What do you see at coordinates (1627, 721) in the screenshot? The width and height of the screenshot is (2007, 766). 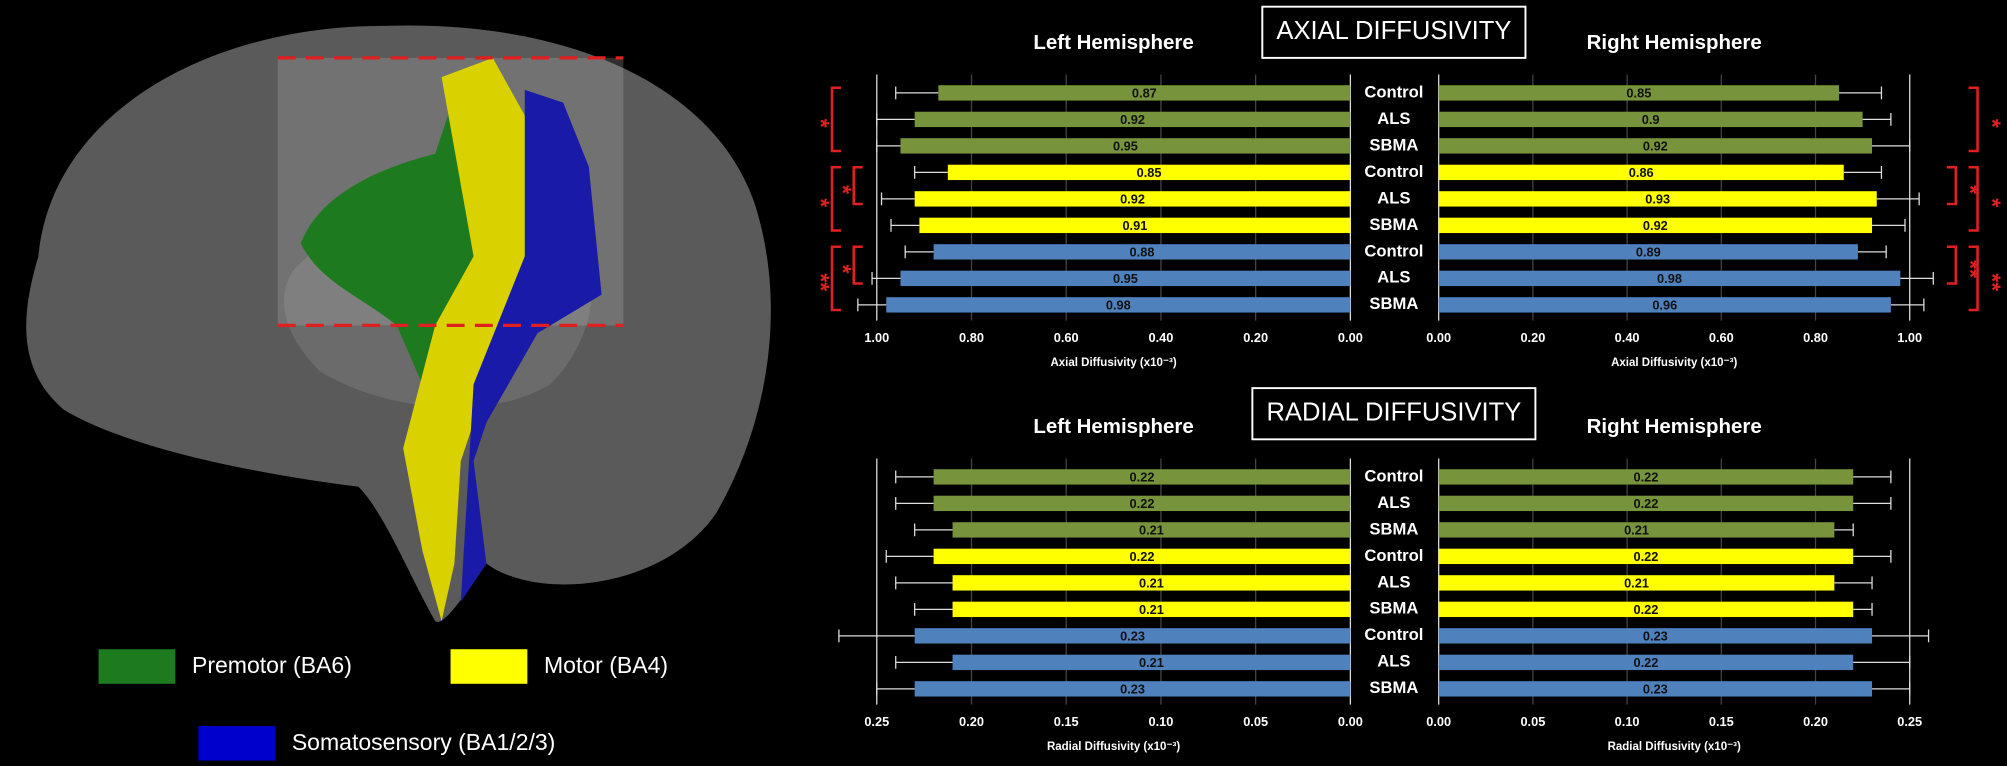 I see `x-tick-label: 0.10` at bounding box center [1627, 721].